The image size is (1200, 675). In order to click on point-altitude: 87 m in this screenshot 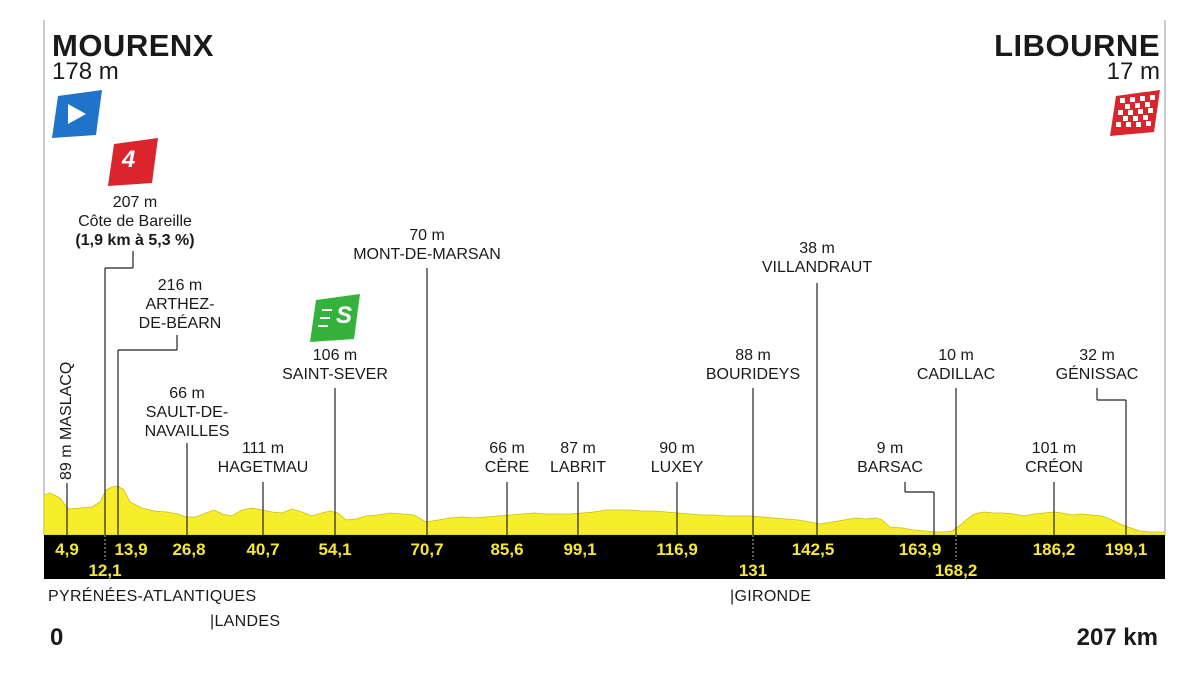, I will do `click(578, 448)`.